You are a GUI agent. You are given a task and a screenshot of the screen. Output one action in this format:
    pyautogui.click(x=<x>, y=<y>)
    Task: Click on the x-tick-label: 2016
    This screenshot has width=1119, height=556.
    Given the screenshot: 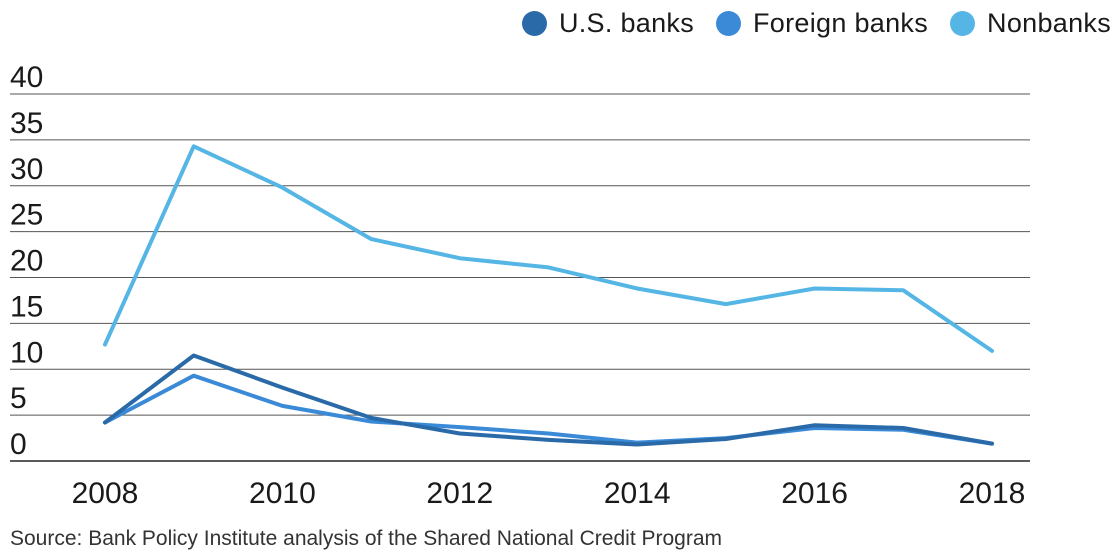 What is the action you would take?
    pyautogui.click(x=814, y=493)
    